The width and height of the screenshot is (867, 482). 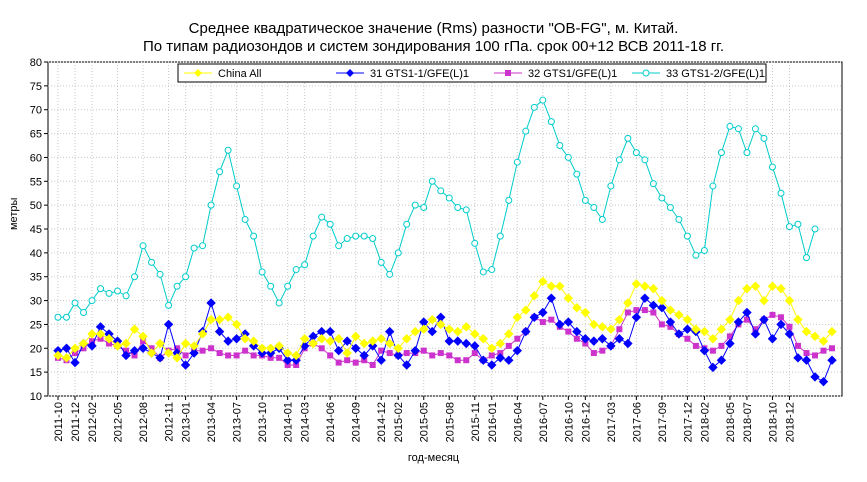 What do you see at coordinates (731, 422) in the screenshot?
I see `x-tick-label: 2018-05` at bounding box center [731, 422].